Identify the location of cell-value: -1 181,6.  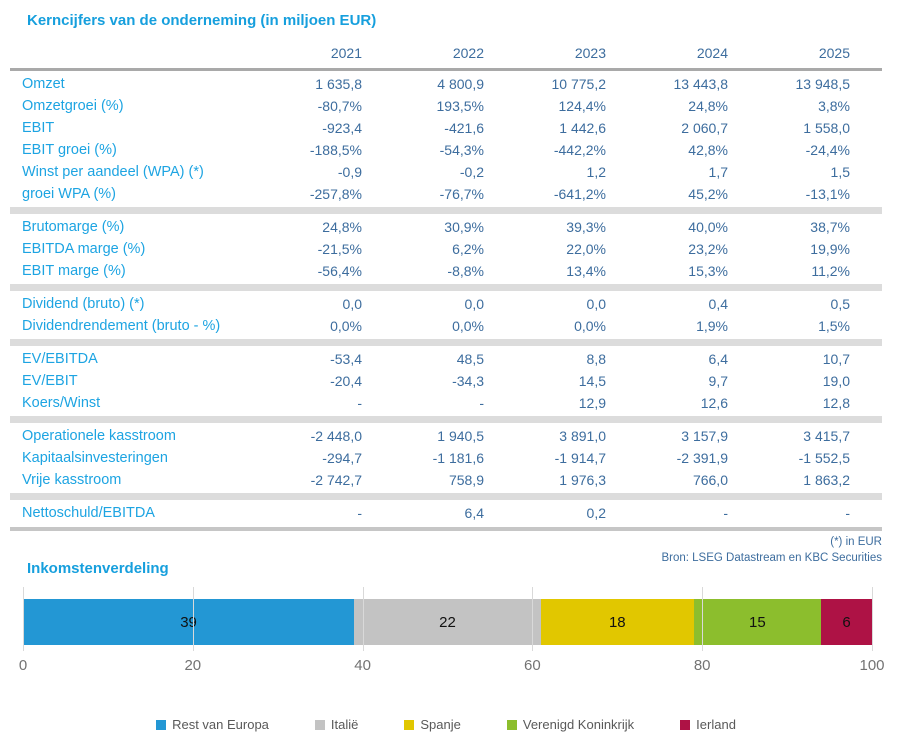
(458, 458).